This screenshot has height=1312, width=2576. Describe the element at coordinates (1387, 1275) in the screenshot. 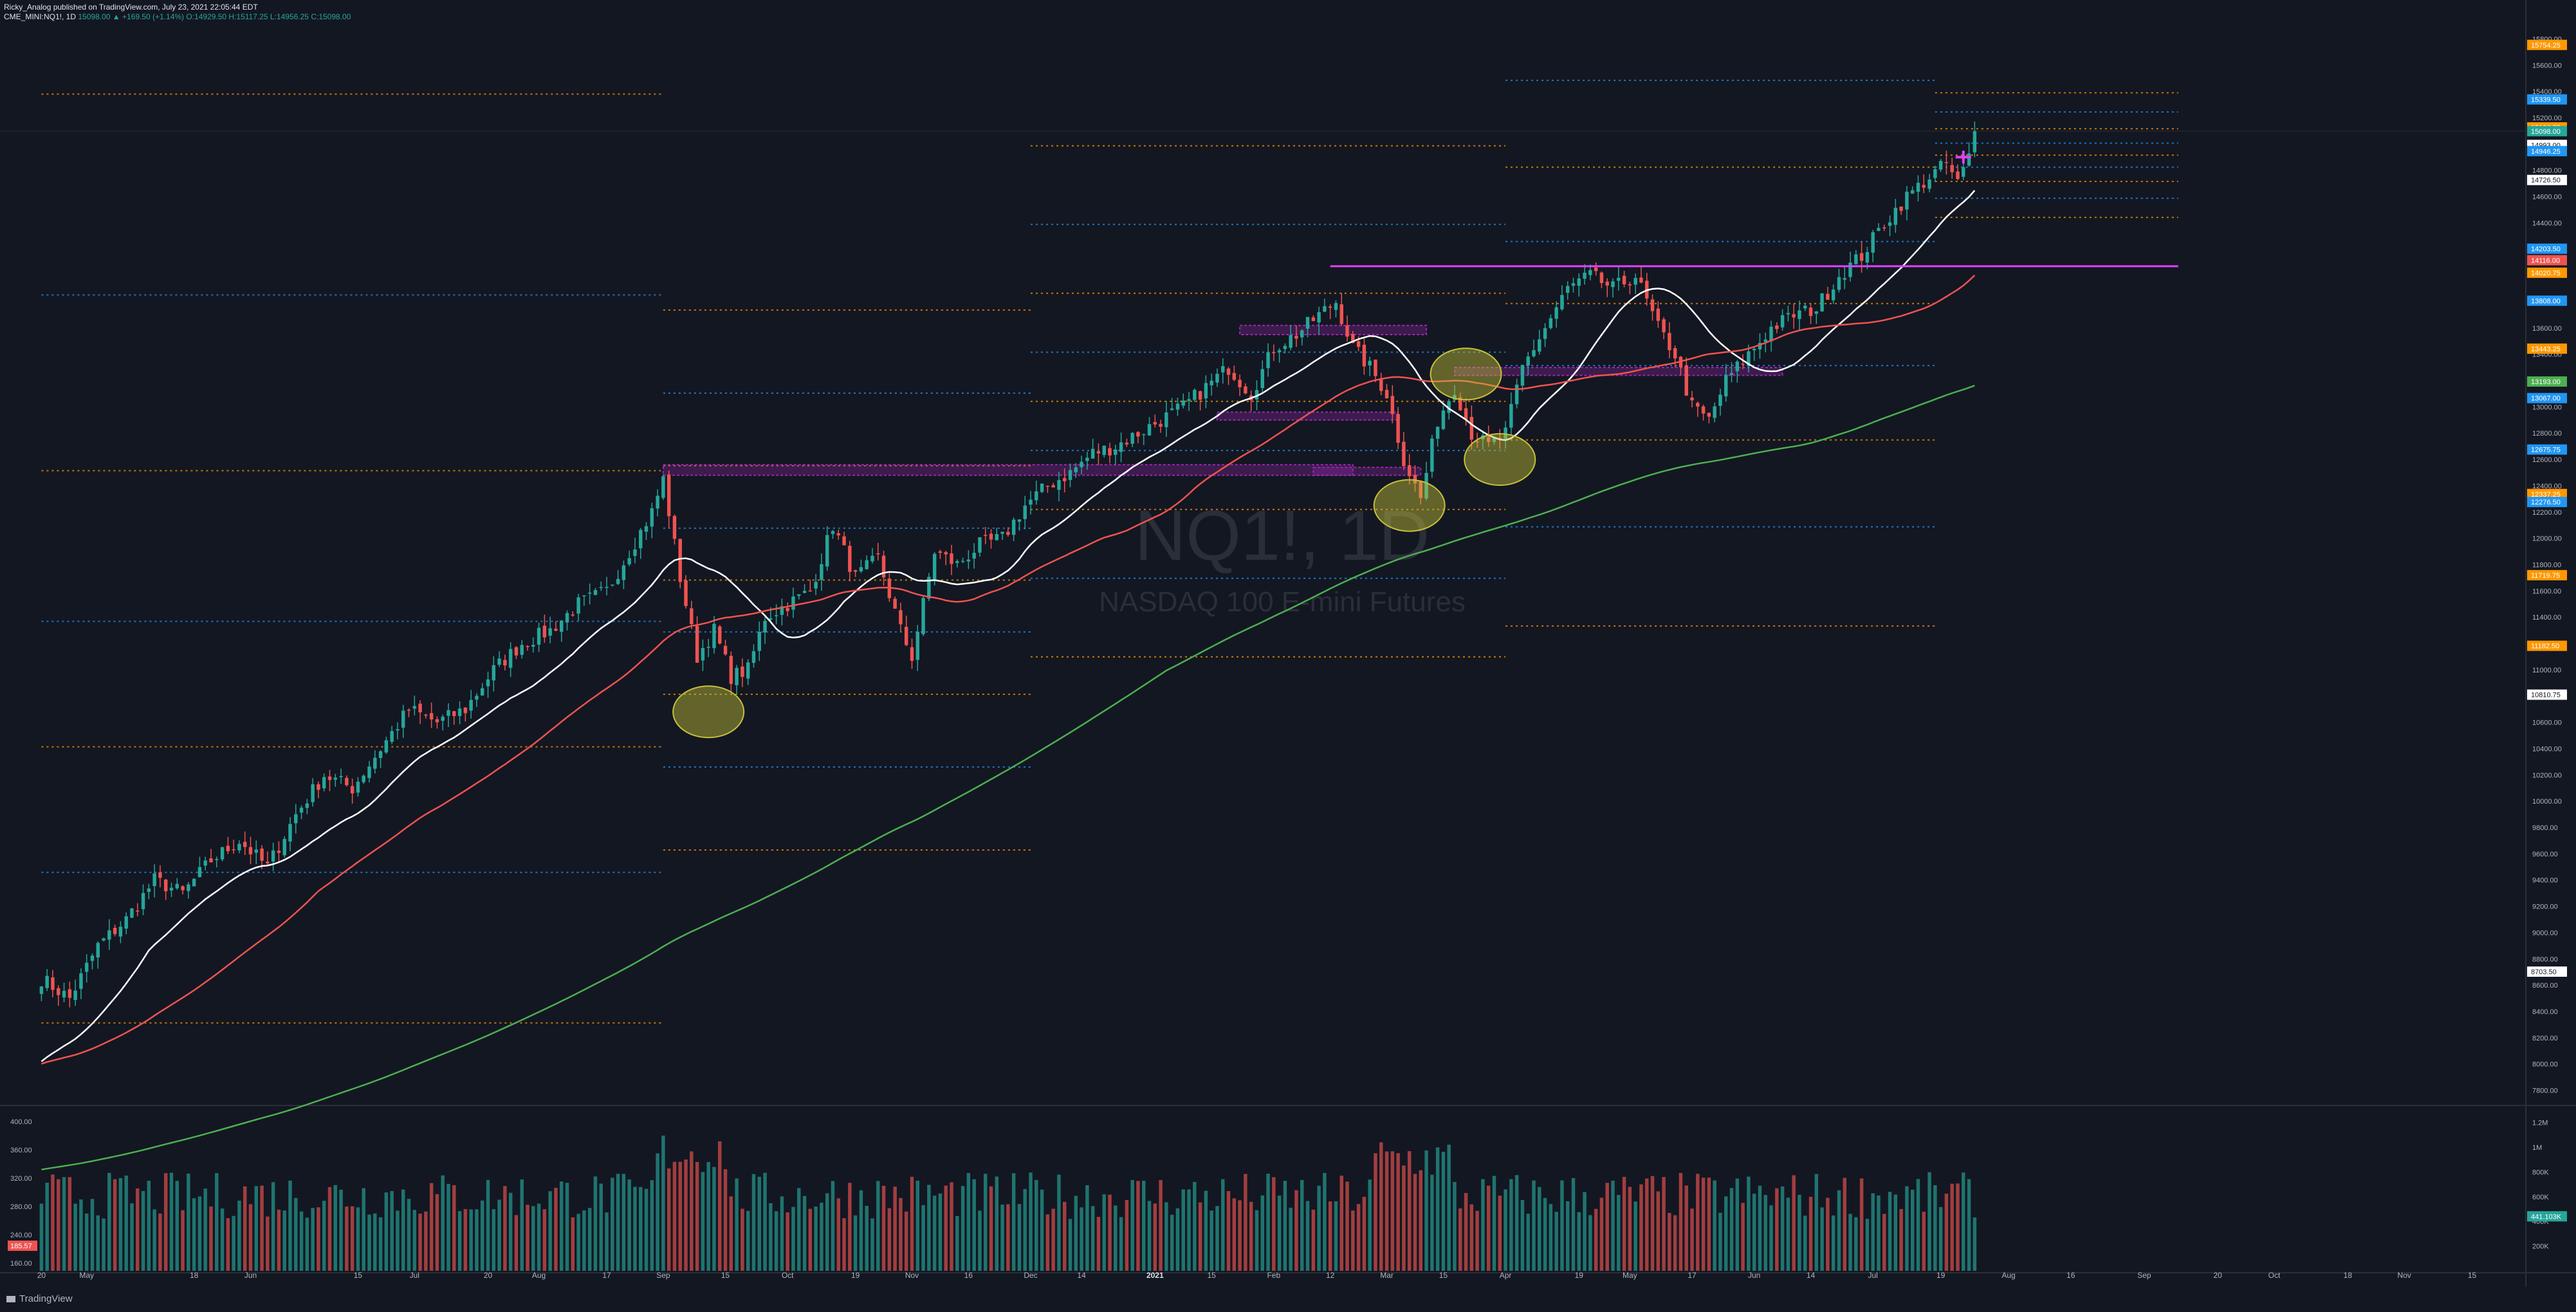

I see `time-tick-label: Mar` at that location.